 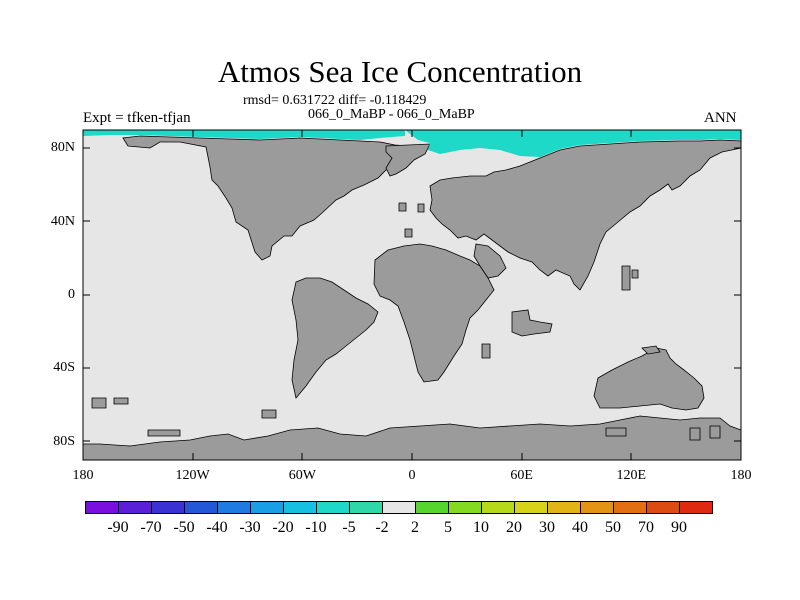 I want to click on colorbar-label: 20, so click(x=514, y=527).